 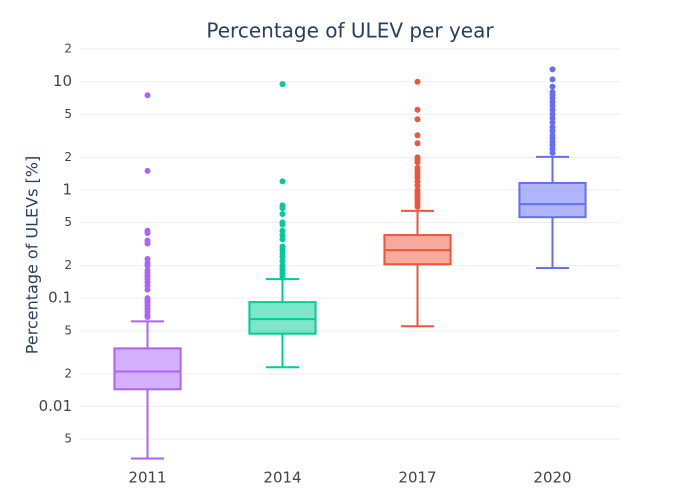 I want to click on y-tick-label: 10, so click(x=62, y=81).